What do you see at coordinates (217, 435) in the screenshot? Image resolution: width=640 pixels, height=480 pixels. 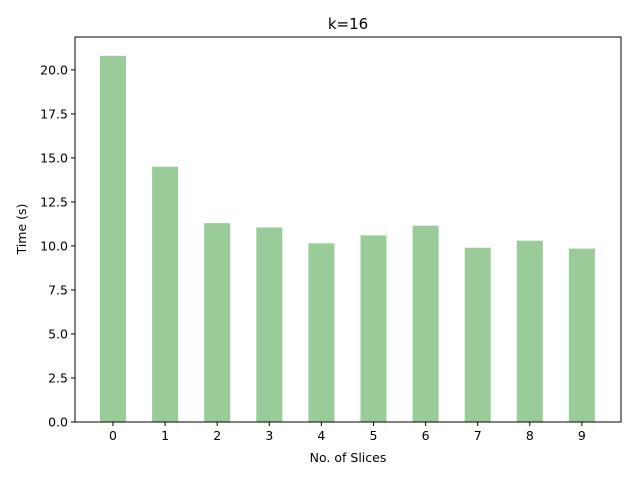 I see `x-tick-label: 2` at bounding box center [217, 435].